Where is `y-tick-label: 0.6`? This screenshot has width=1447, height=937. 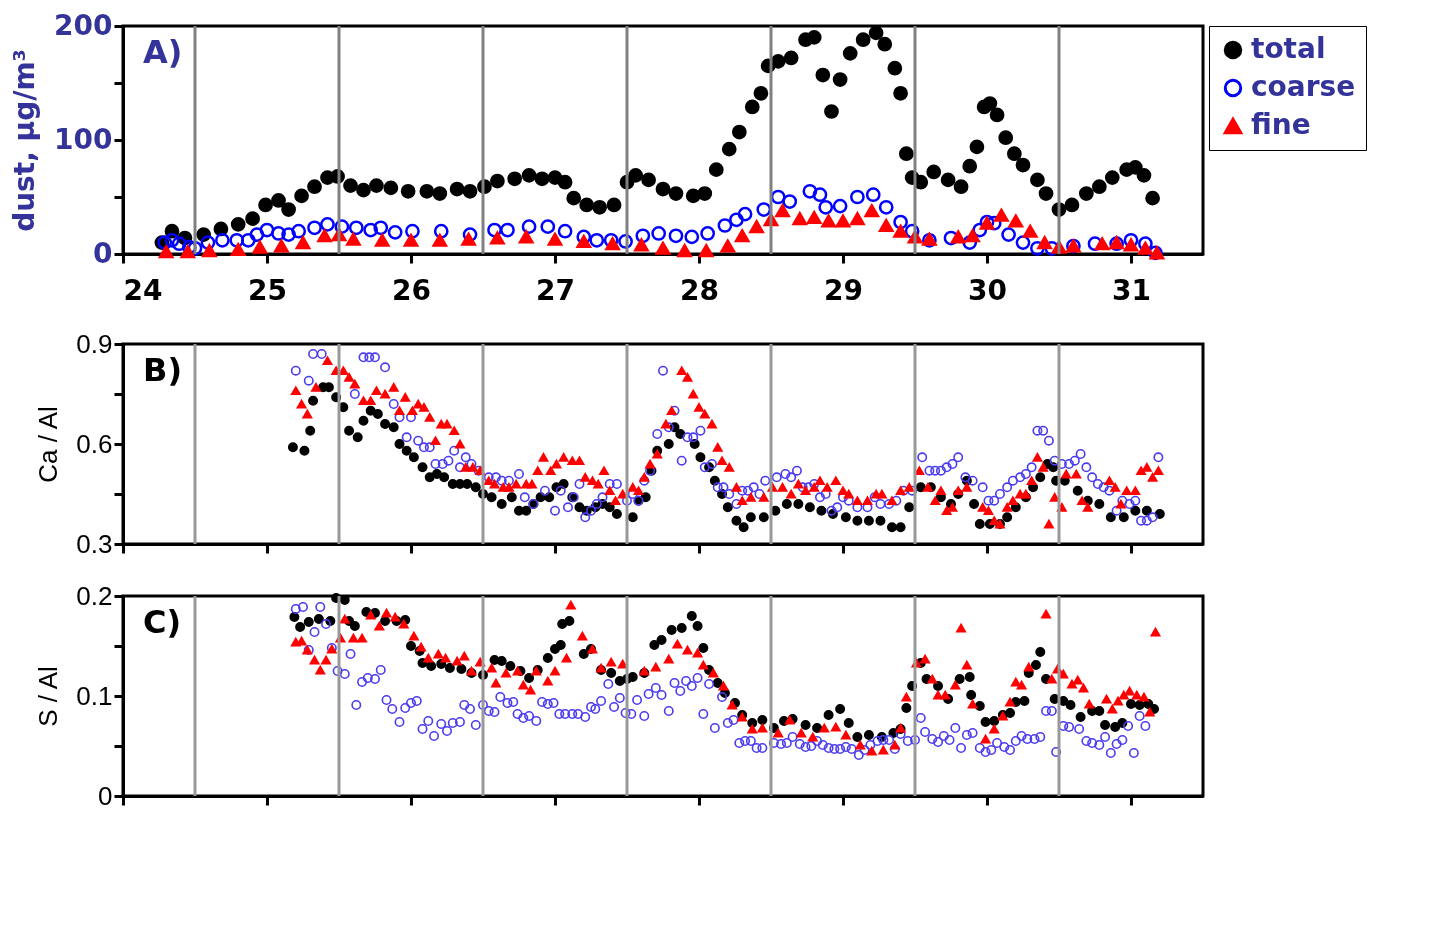 y-tick-label: 0.6 is located at coordinates (94, 443).